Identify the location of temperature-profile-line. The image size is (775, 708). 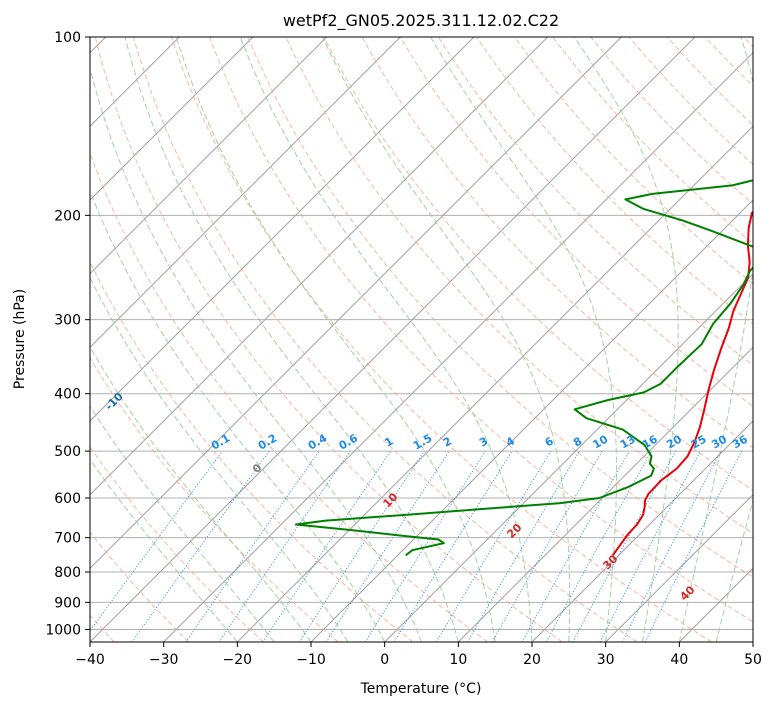
(682, 383).